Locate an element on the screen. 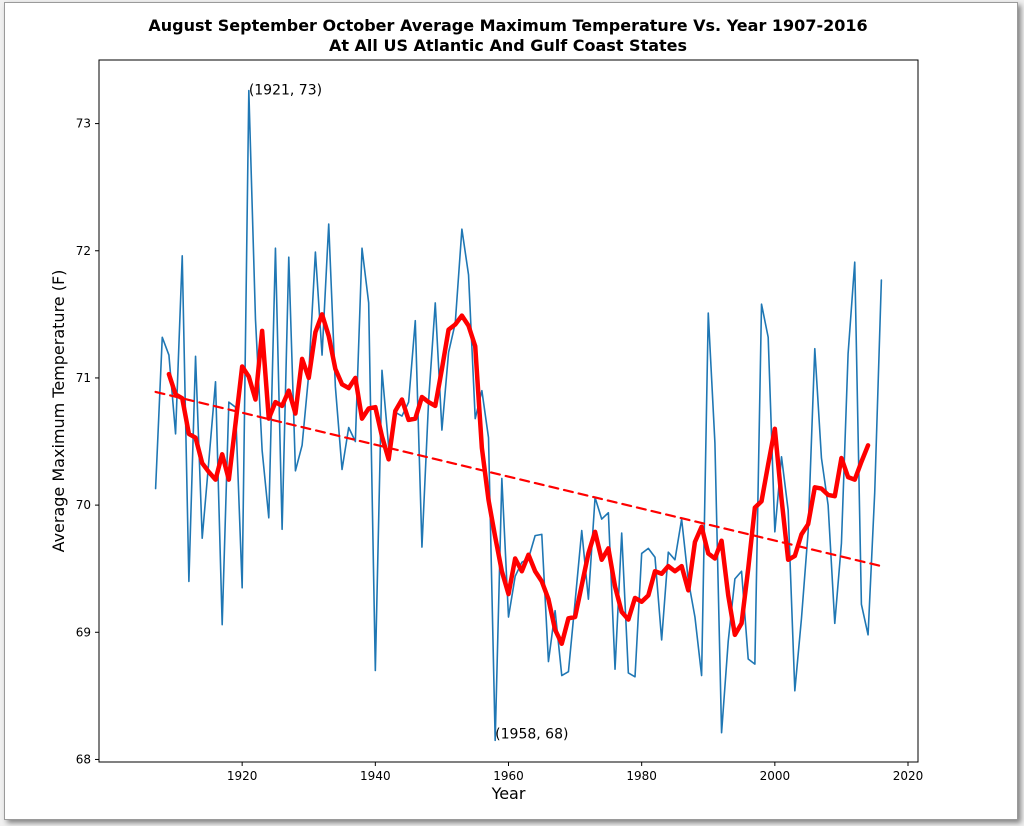  x-tick-label: 2000 is located at coordinates (775, 776).